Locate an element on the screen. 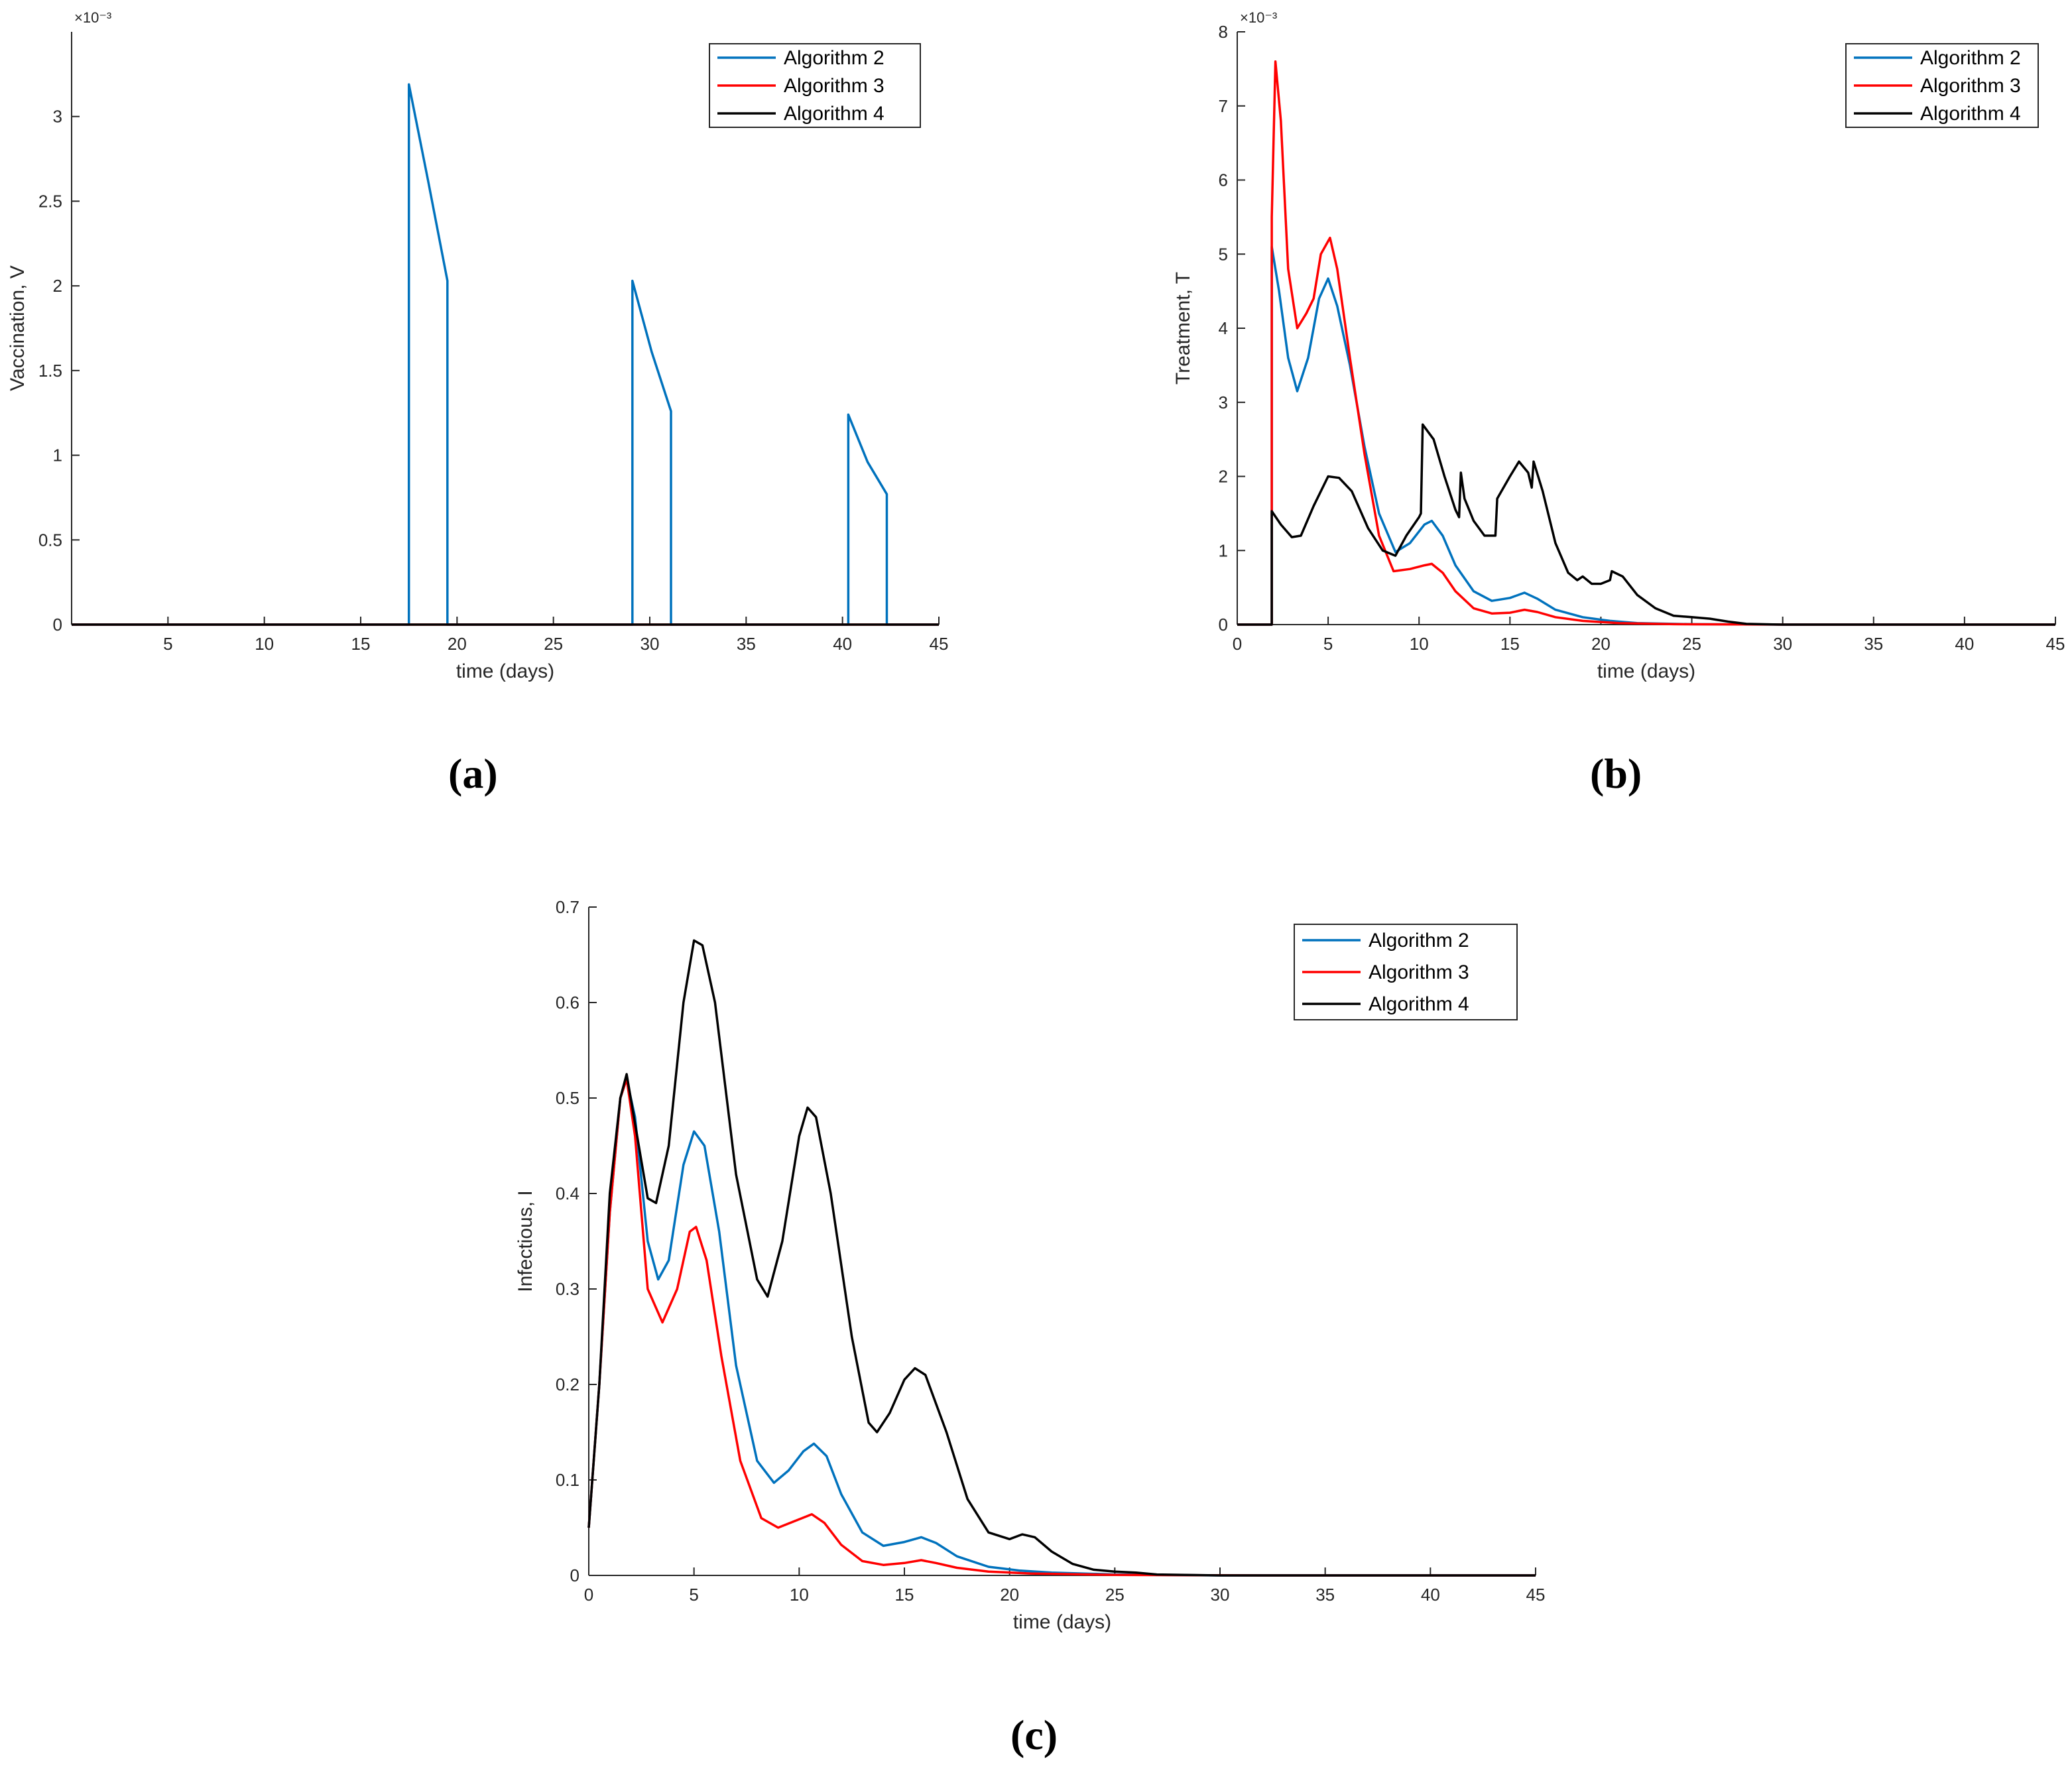 Image resolution: width=2072 pixels, height=1773 pixels. y-axis-label: Vaccination, V is located at coordinates (18, 328).